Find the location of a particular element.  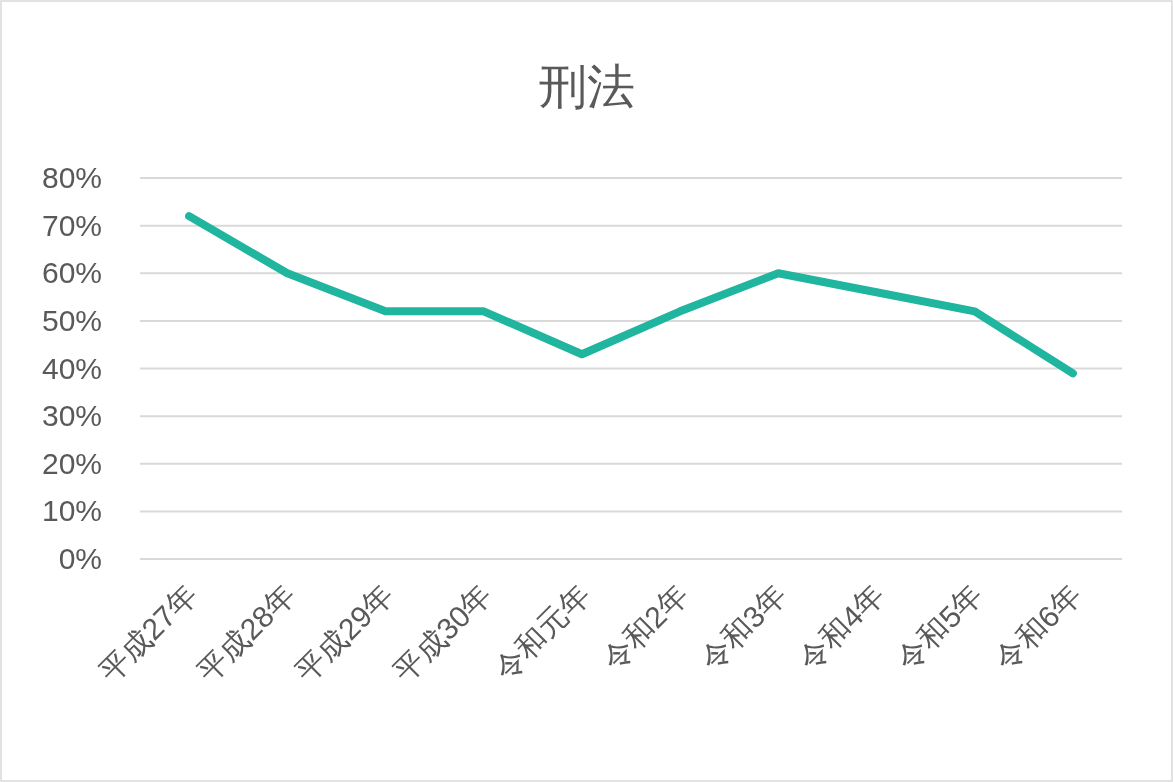

chart-title: 刑法 is located at coordinates (586, 86).